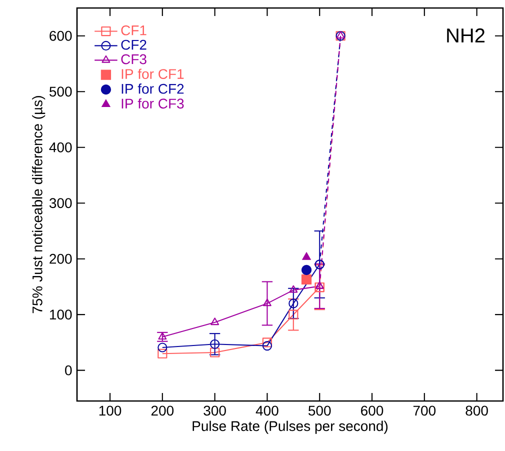  I want to click on y-tick-label: 100, so click(61, 315).